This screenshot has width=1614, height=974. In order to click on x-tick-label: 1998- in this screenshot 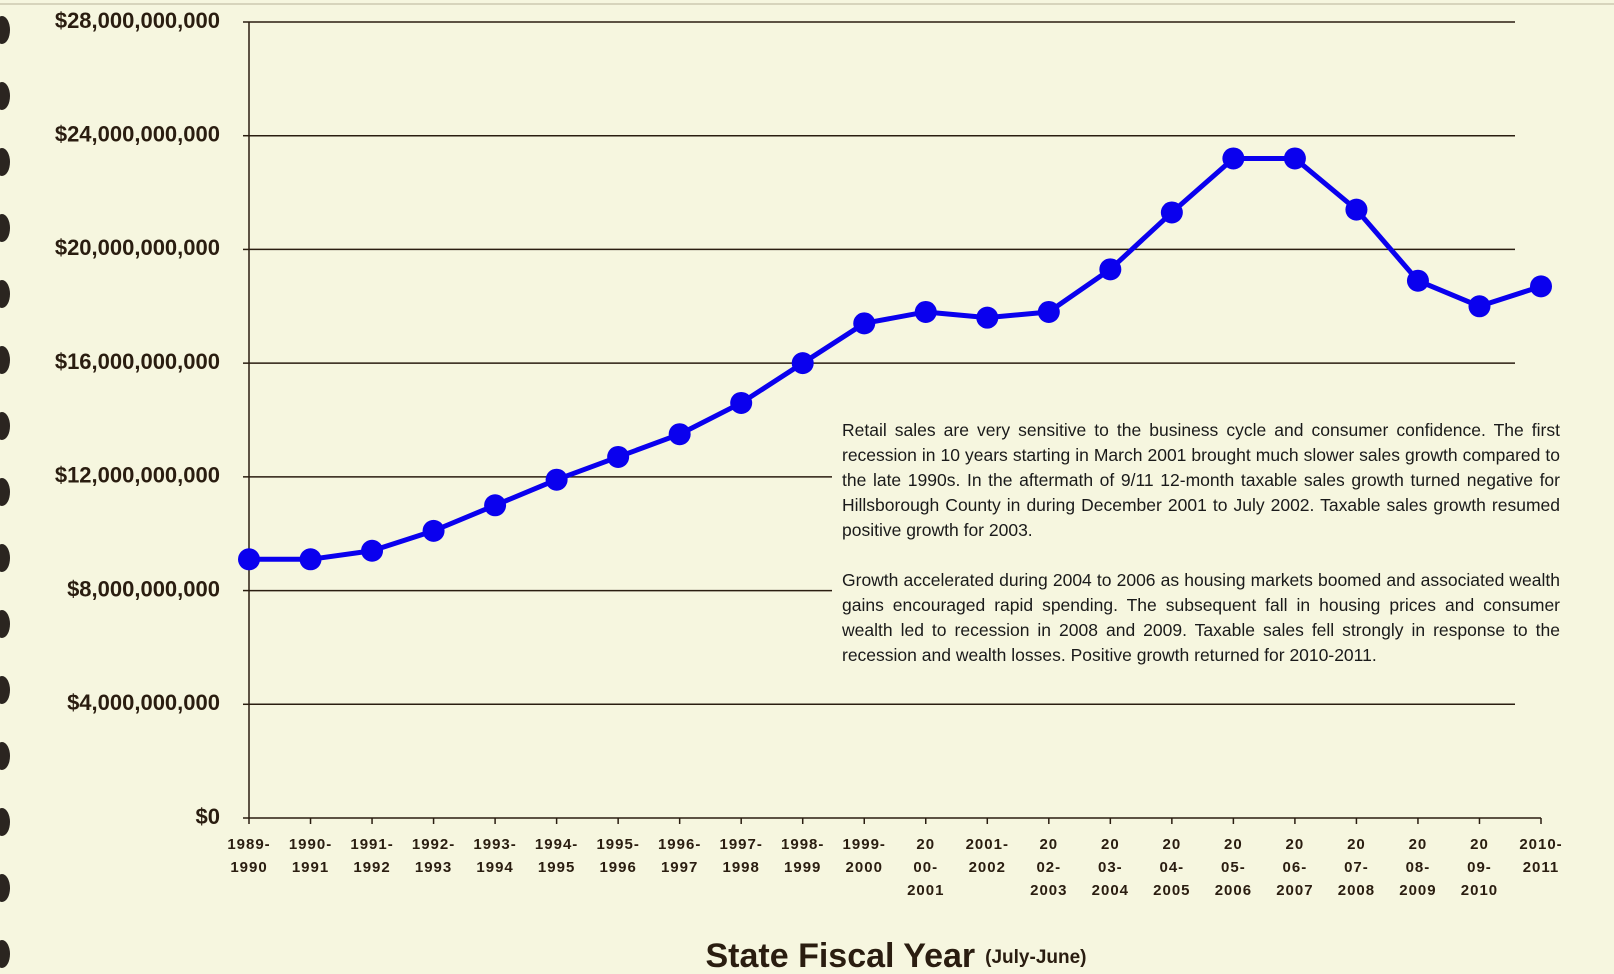, I will do `click(802, 844)`.